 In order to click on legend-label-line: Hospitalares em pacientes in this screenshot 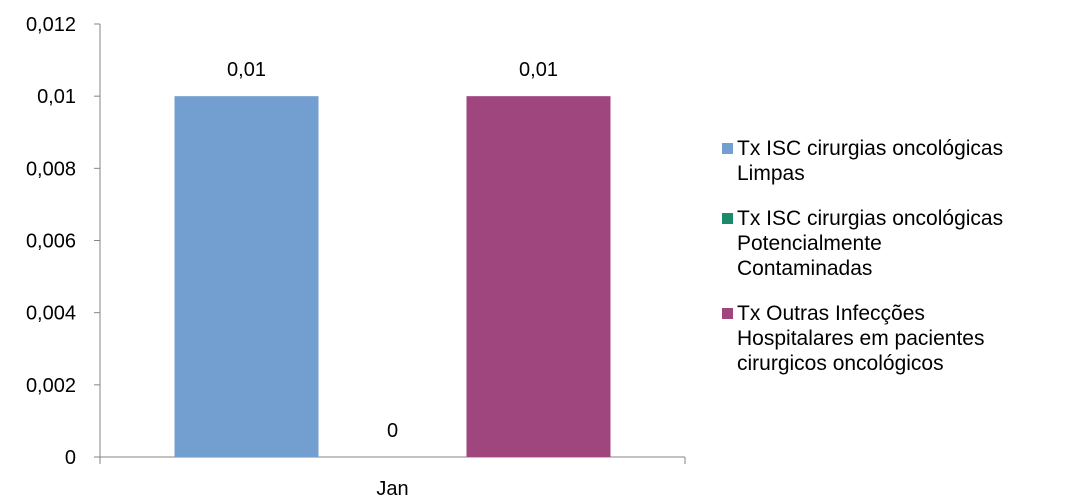, I will do `click(861, 338)`.